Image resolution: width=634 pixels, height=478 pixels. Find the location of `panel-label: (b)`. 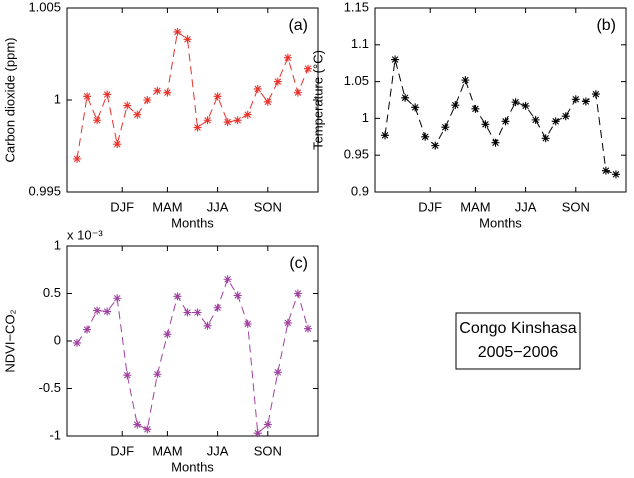

panel-label: (b) is located at coordinates (606, 25).